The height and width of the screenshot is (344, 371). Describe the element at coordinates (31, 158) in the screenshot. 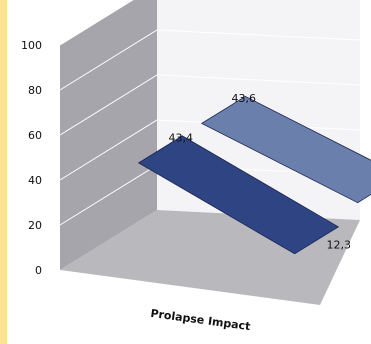

I see `y-axis-ticks: 0 20 40 60 80 100` at that location.